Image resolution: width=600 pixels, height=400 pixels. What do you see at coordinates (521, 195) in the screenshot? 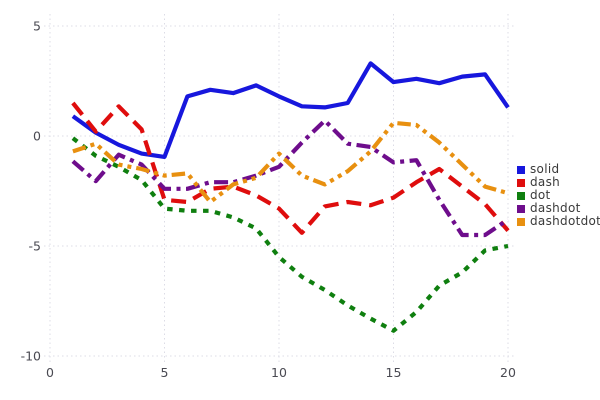
I see `legend-swatch-dot` at bounding box center [521, 195].